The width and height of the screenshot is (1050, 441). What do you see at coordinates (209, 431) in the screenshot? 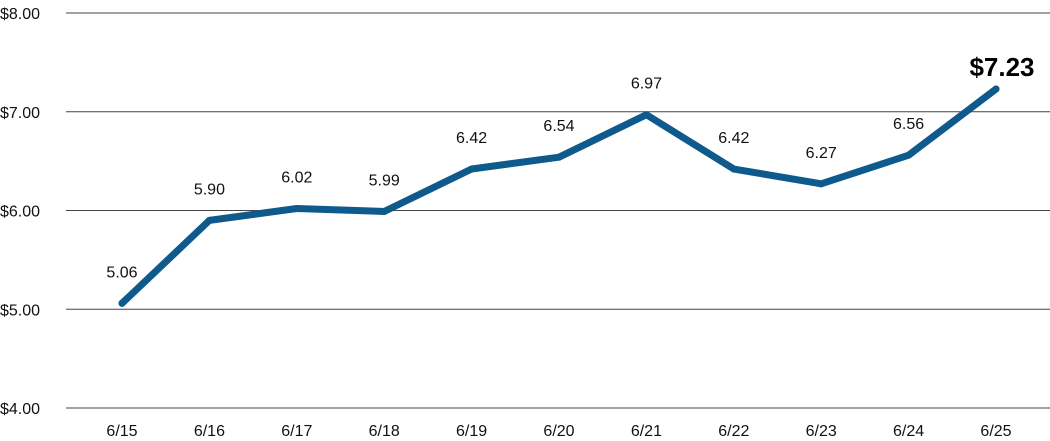
I see `x-tick-label: 6/16` at bounding box center [209, 431].